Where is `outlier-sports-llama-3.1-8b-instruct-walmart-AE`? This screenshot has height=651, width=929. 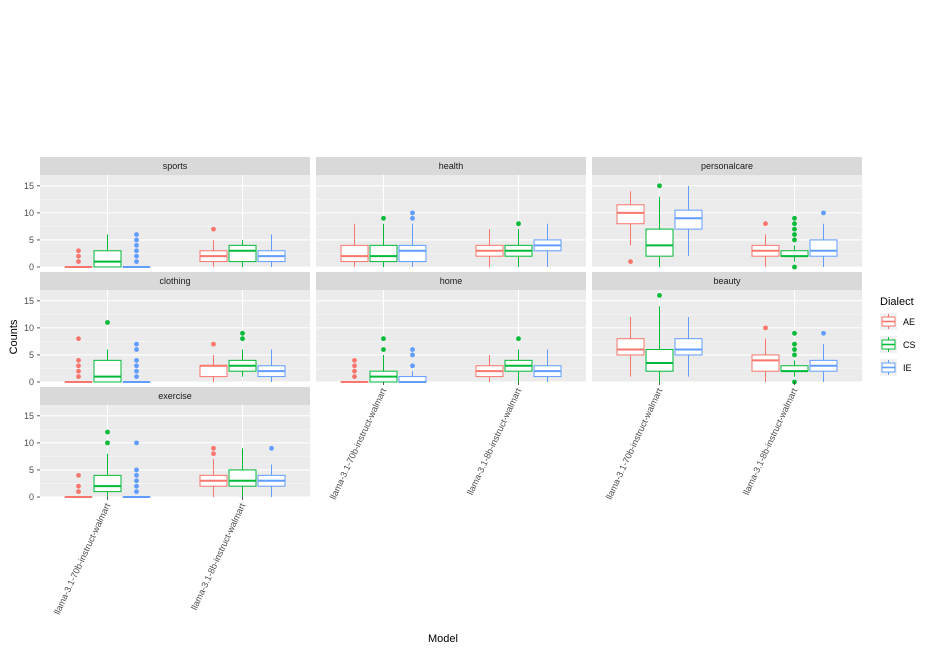
outlier-sports-llama-3.1-8b-instruct-walmart-AE is located at coordinates (213, 229).